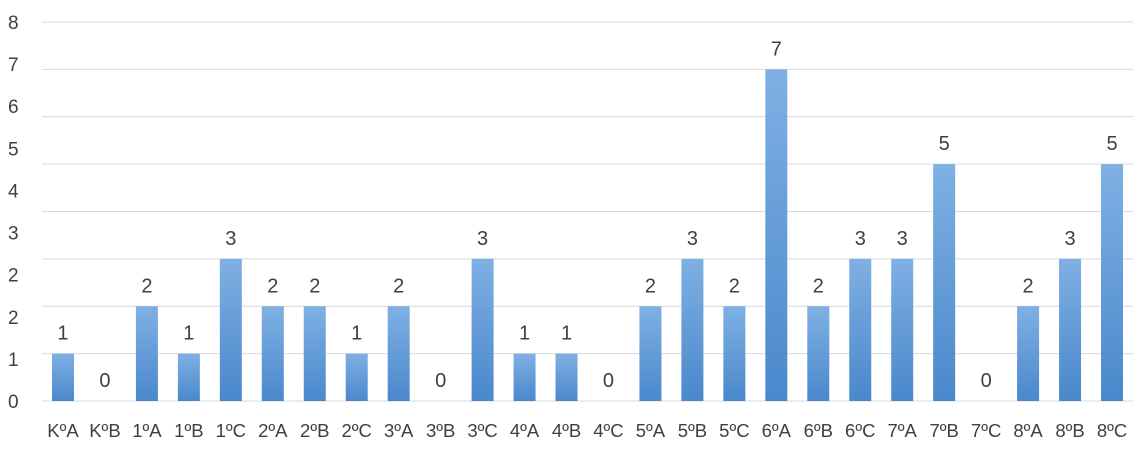 The height and width of the screenshot is (452, 1138). What do you see at coordinates (482, 329) in the screenshot?
I see `bar-3ºC` at bounding box center [482, 329].